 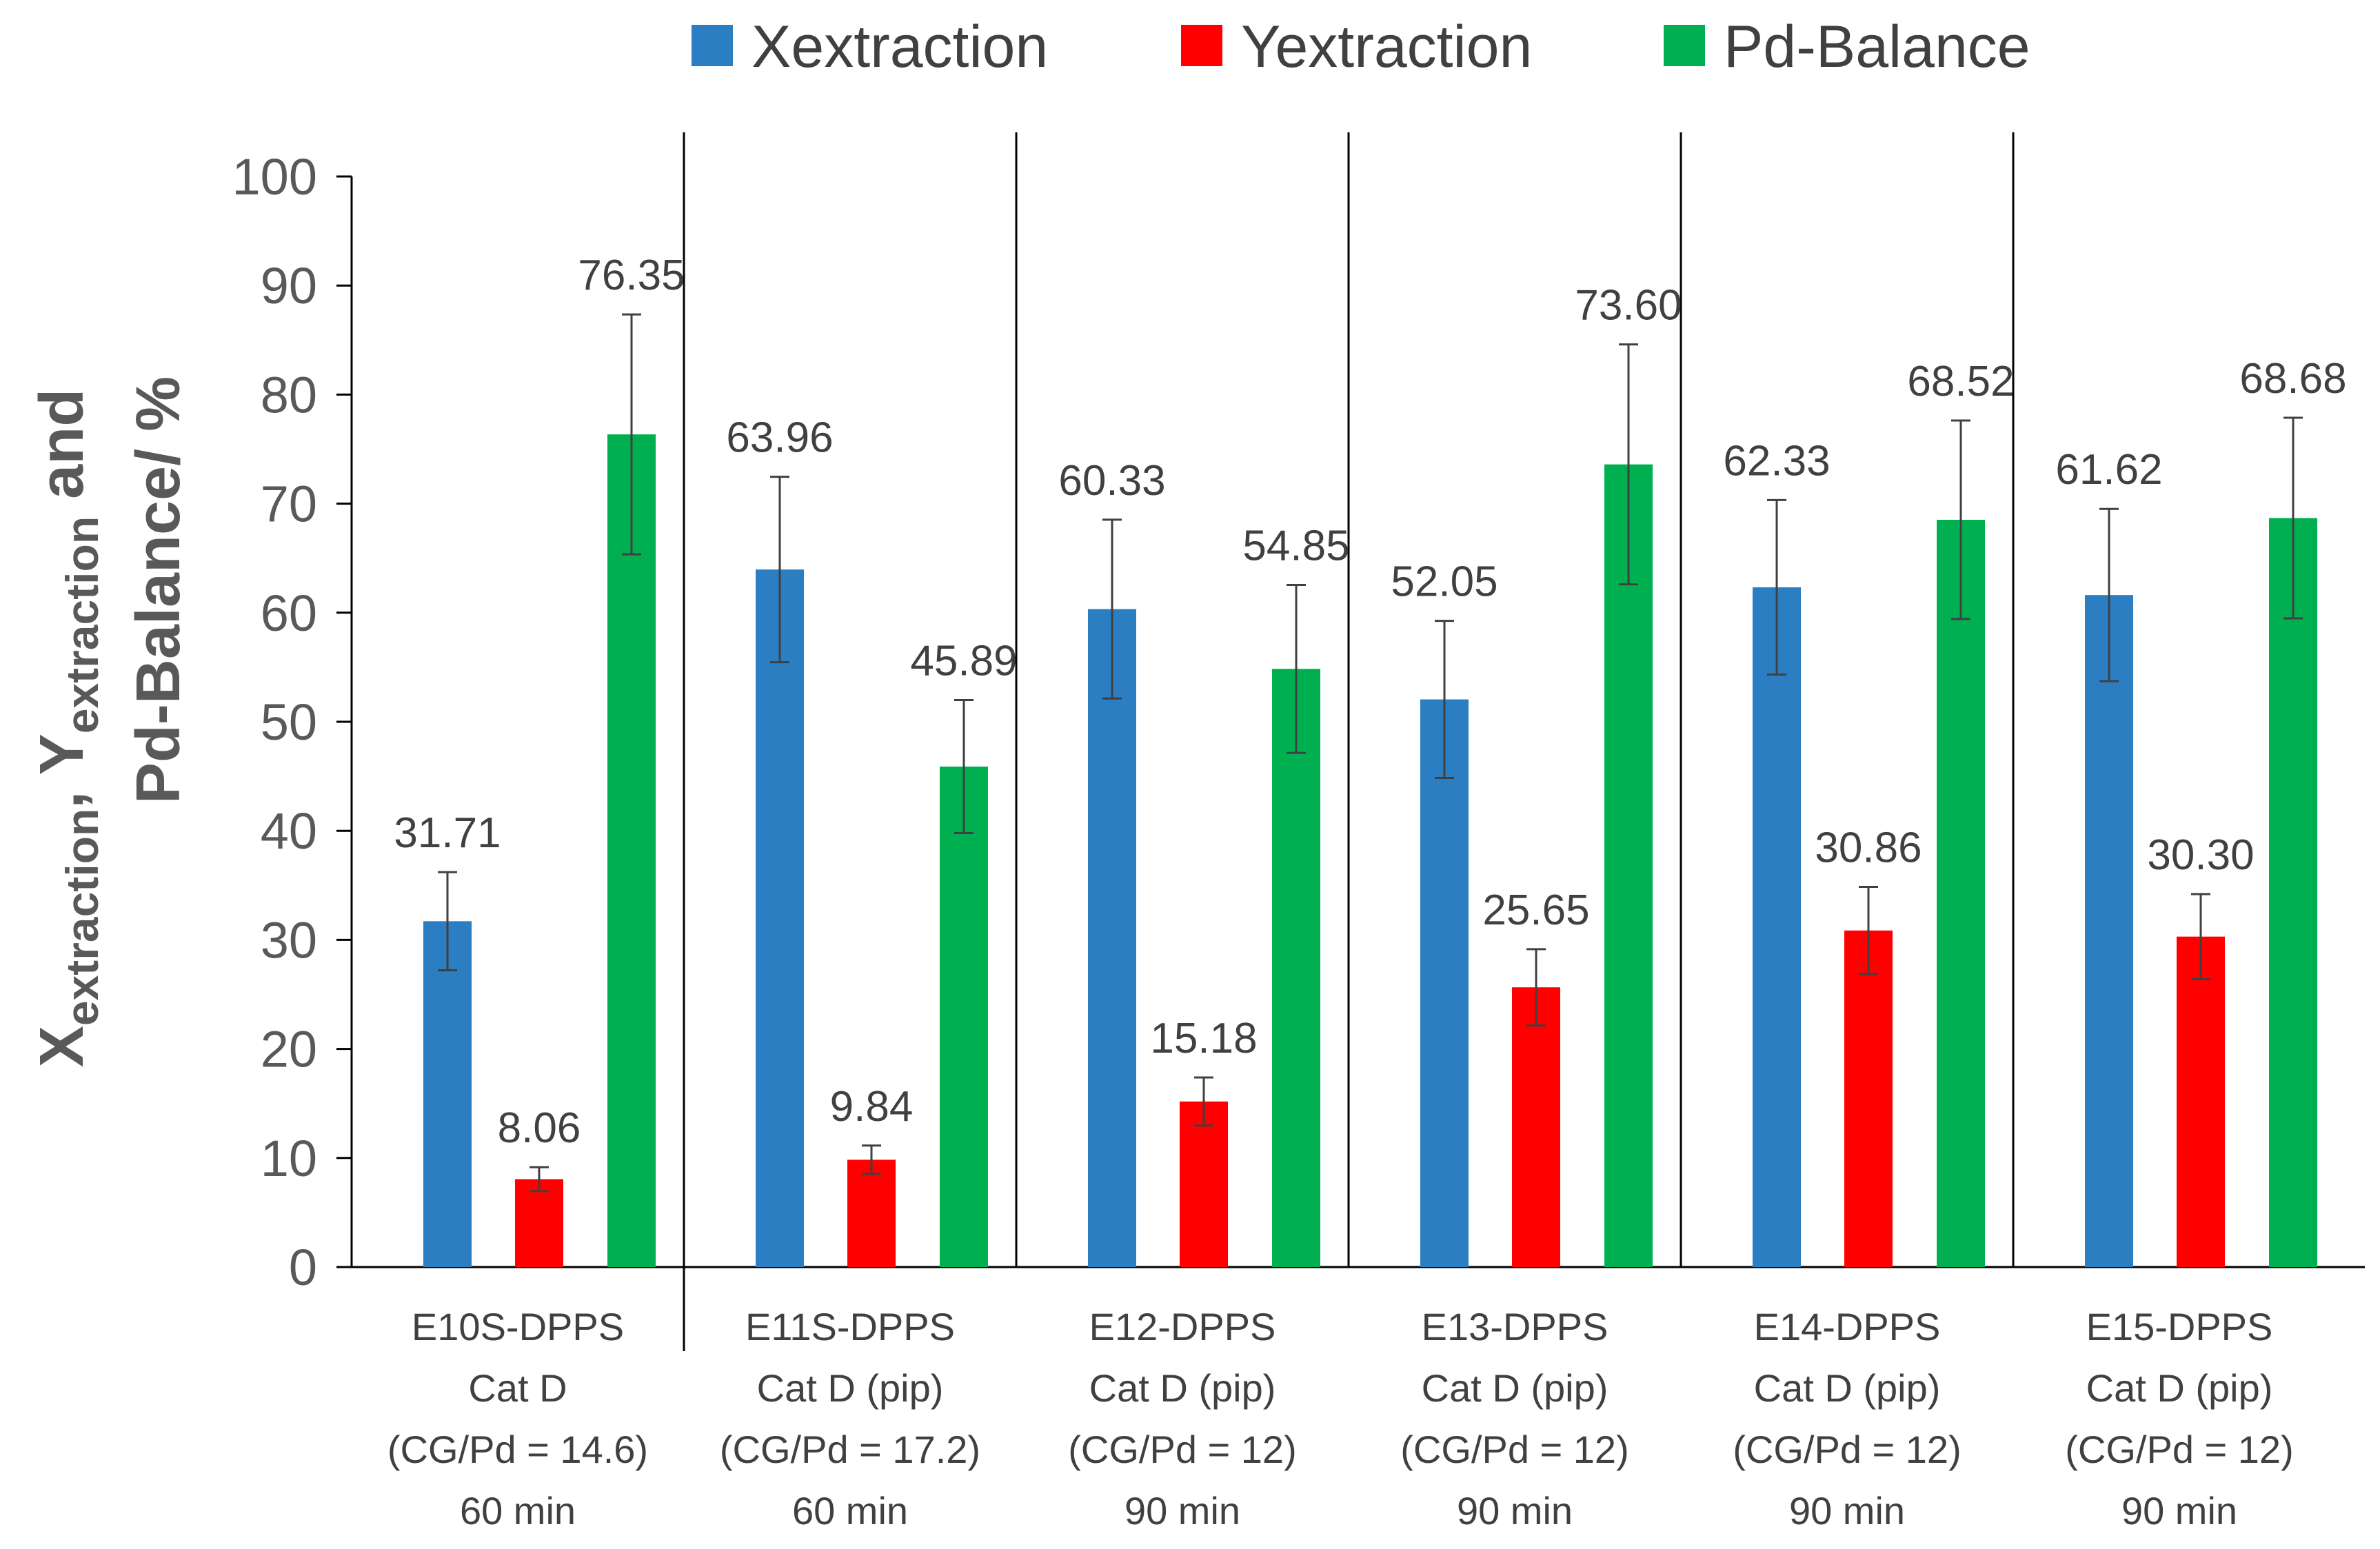 What do you see at coordinates (2179, 1326) in the screenshot?
I see `category-label-line: E15-DPPS` at bounding box center [2179, 1326].